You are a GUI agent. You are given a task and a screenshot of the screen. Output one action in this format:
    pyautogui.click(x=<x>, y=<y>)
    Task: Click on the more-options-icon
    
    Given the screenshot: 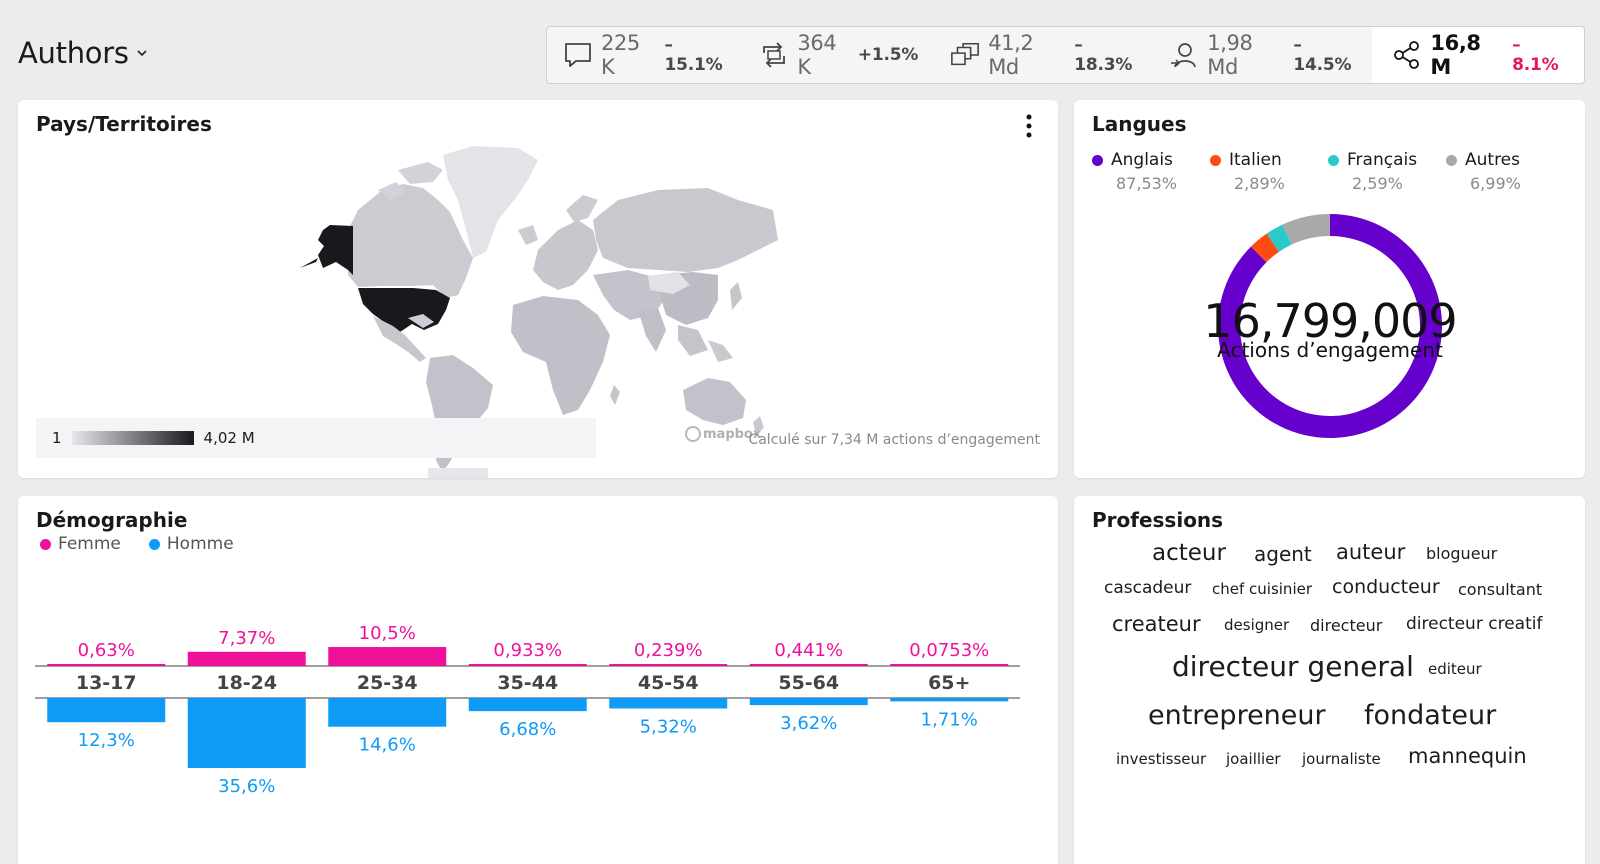 What is the action you would take?
    pyautogui.click(x=1029, y=126)
    